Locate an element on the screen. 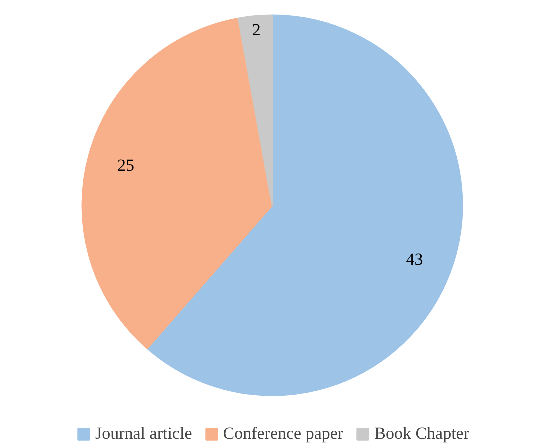  data-label: 2 is located at coordinates (256, 30).